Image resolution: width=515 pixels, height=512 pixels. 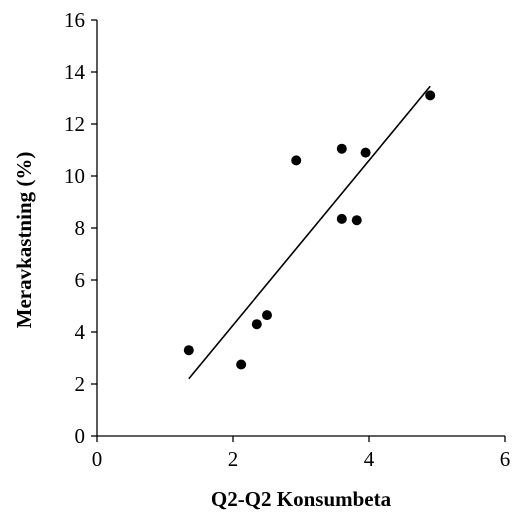 What do you see at coordinates (80, 436) in the screenshot?
I see `y-tick-label: 0` at bounding box center [80, 436].